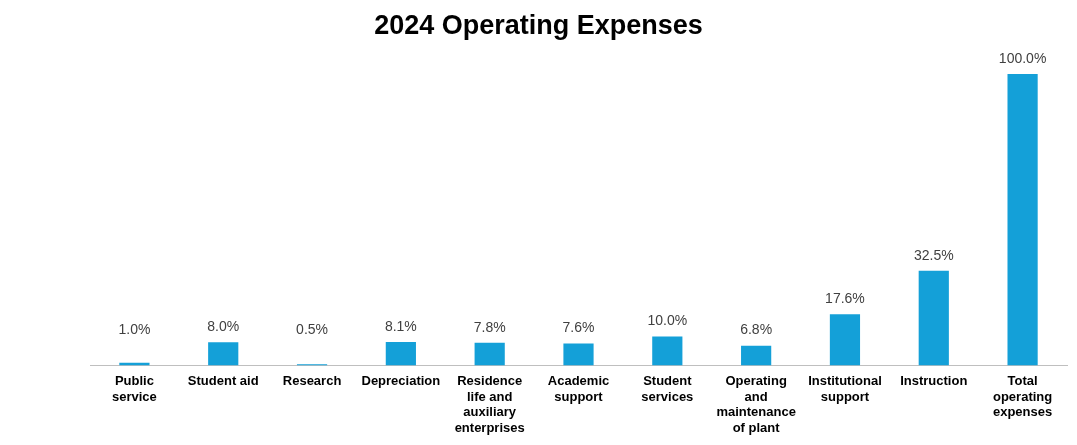 This screenshot has height=445, width=1077. What do you see at coordinates (578, 327) in the screenshot?
I see `data-label: 7.6%` at bounding box center [578, 327].